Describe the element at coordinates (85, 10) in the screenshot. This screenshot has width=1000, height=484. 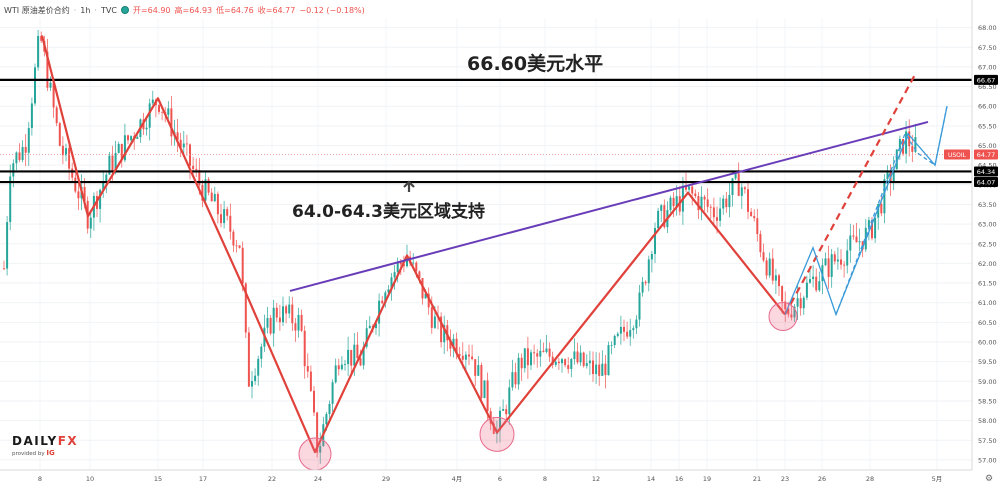
I see `interval-label: 1h` at that location.